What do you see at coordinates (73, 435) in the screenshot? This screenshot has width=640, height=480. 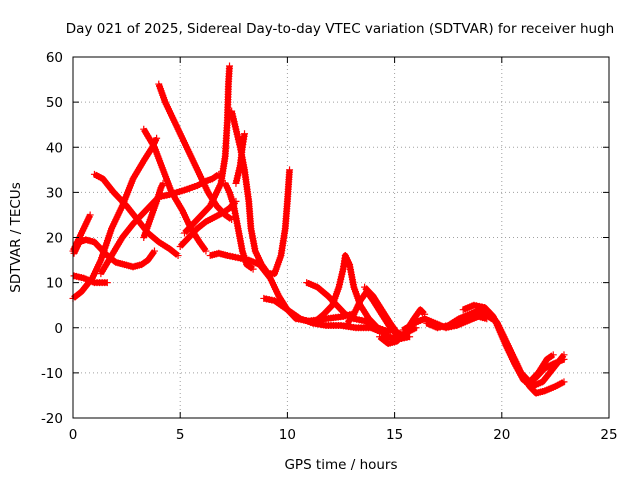 I see `x-tick-label: 0` at bounding box center [73, 435].